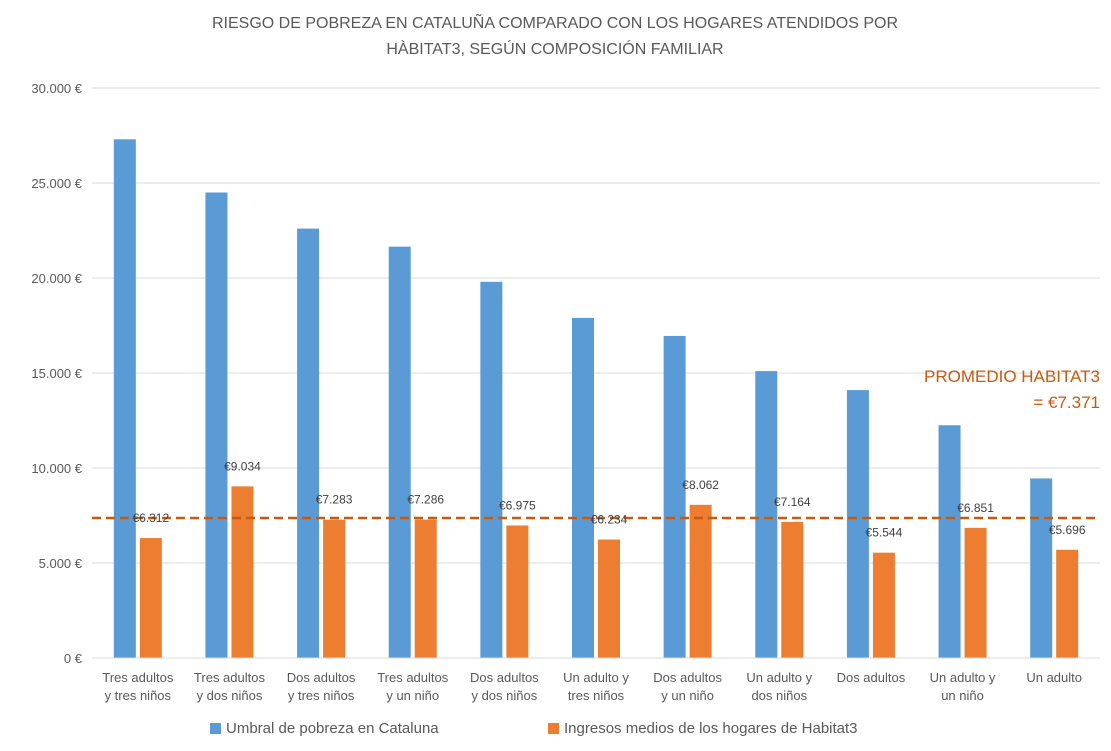 The image size is (1111, 751). What do you see at coordinates (1067, 530) in the screenshot?
I see `data-label-10: €5.696` at bounding box center [1067, 530].